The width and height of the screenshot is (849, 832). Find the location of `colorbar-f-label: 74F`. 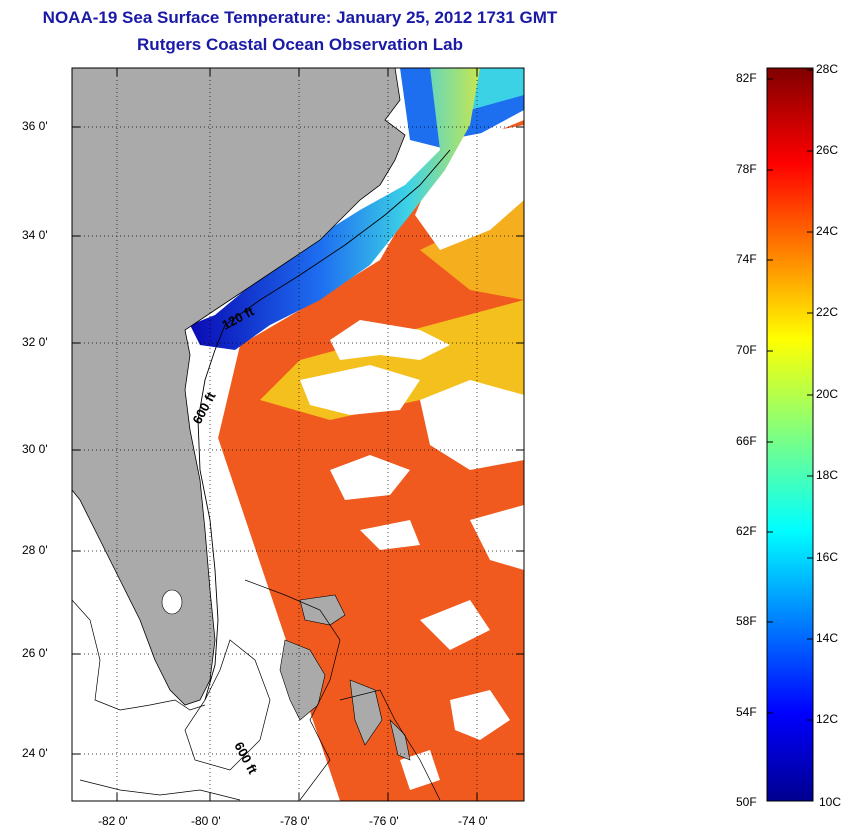

colorbar-f-label: 74F is located at coordinates (746, 259).